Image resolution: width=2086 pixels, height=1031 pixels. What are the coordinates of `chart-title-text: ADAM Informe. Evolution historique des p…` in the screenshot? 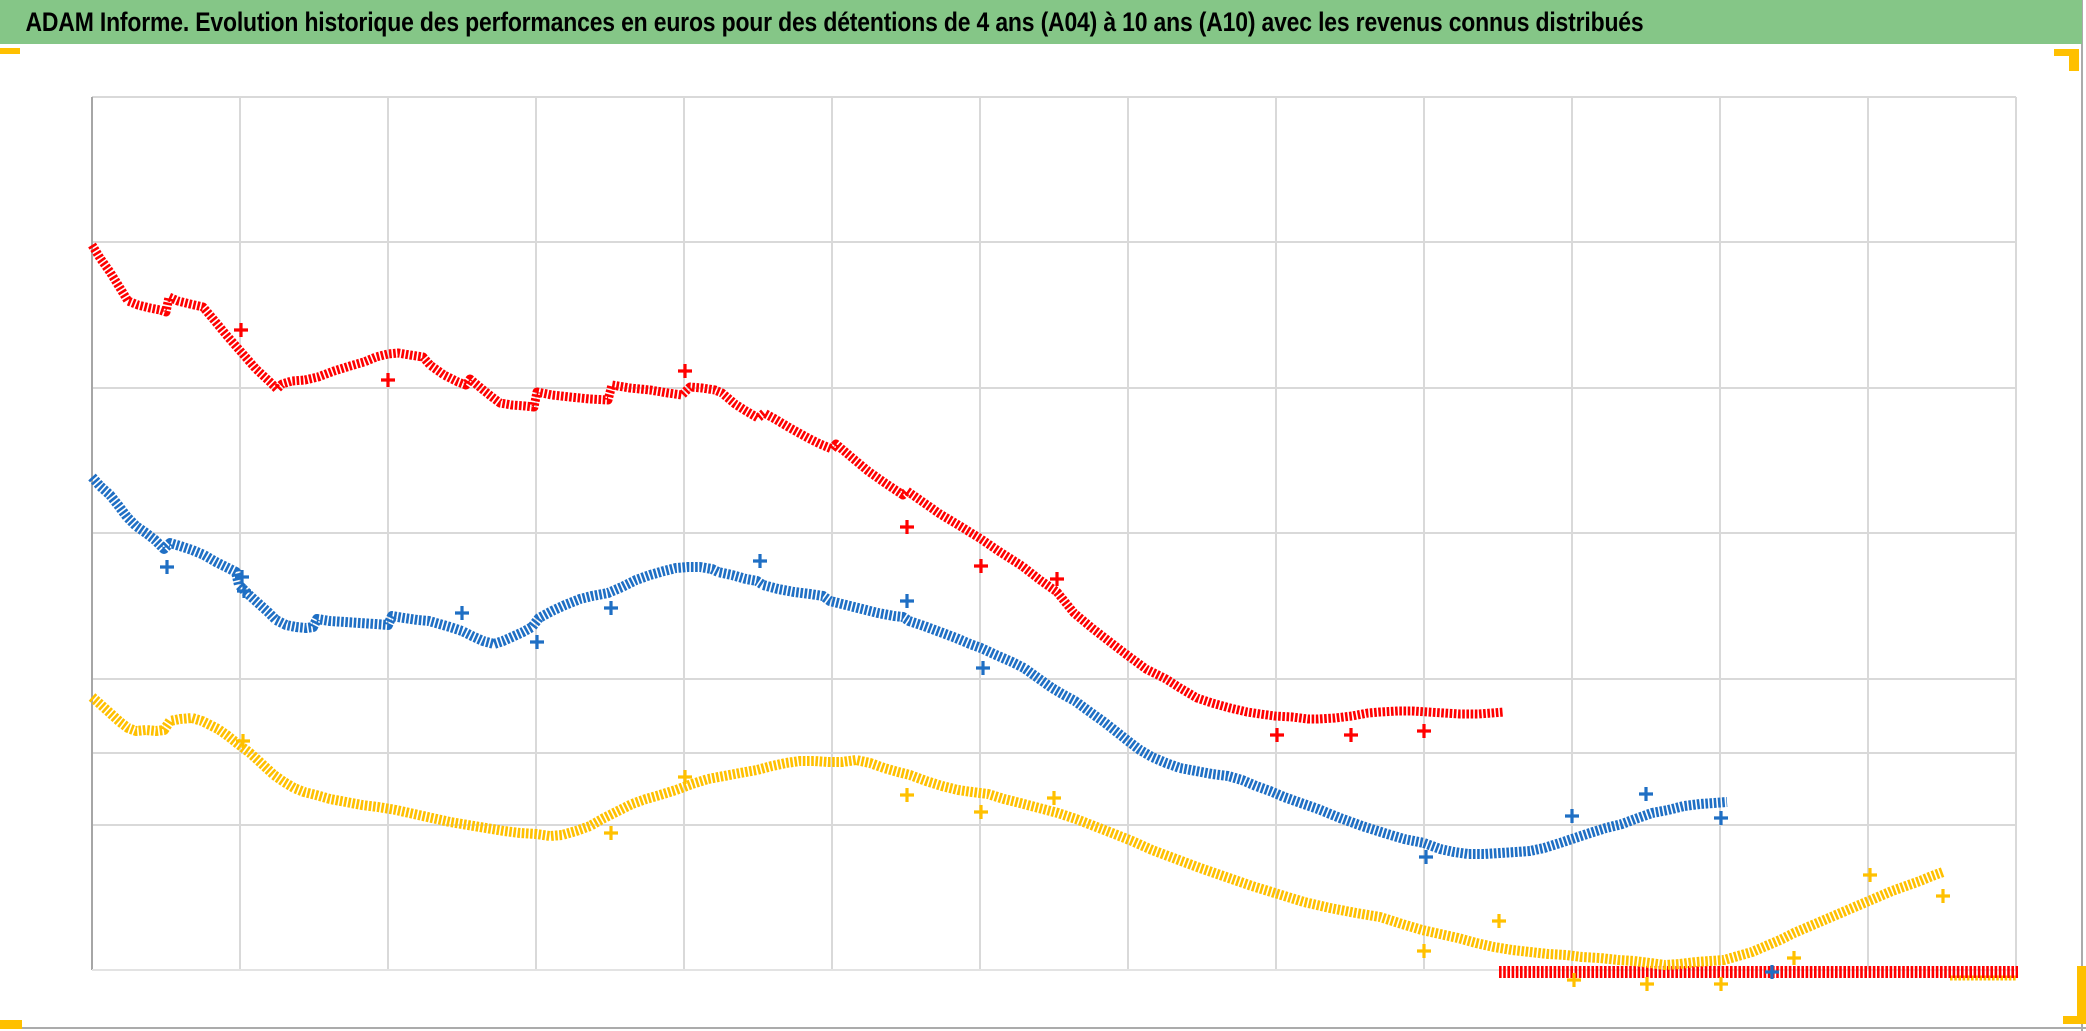 It's located at (834, 21).